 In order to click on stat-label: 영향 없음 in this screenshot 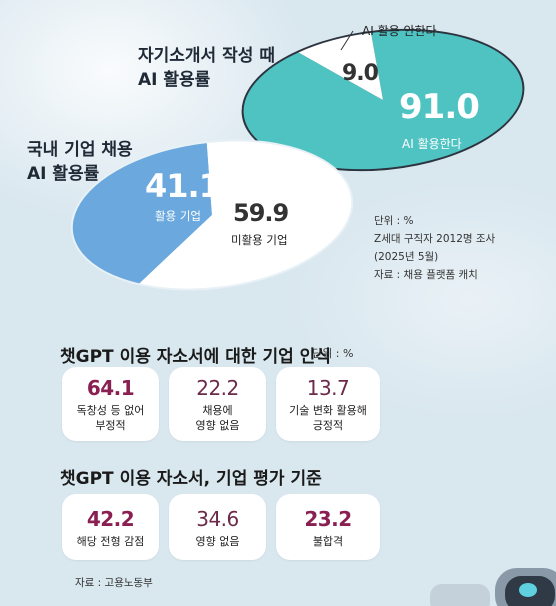, I will do `click(217, 541)`.